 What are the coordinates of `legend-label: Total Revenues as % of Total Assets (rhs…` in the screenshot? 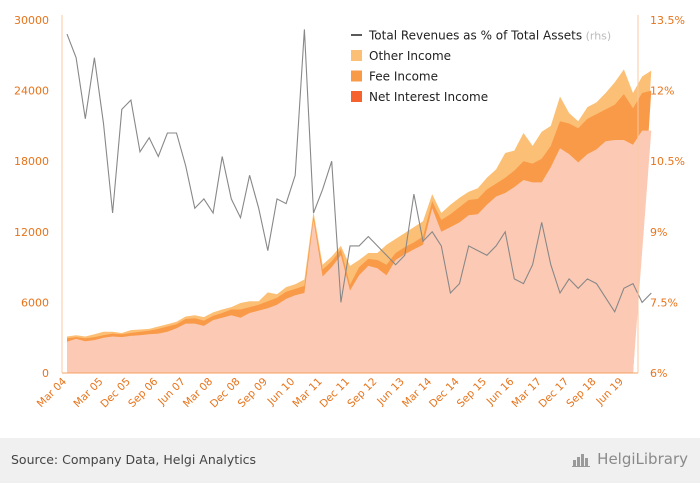 It's located at (489, 36).